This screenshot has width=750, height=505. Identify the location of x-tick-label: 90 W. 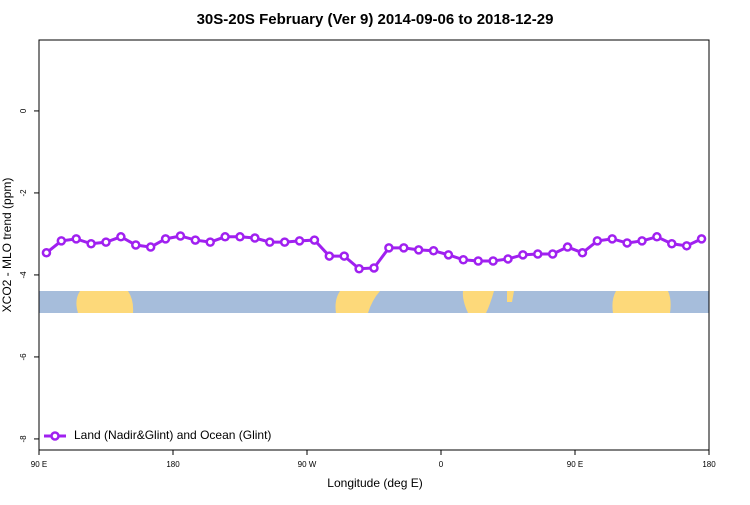
(307, 464).